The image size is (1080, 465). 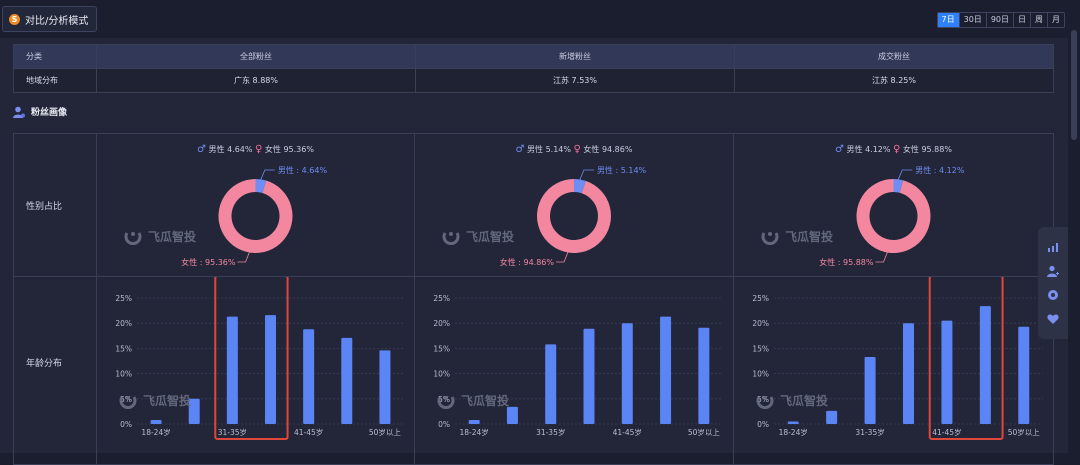 What do you see at coordinates (230, 149) in the screenshot?
I see `legend-male: 男性 4.64%` at bounding box center [230, 149].